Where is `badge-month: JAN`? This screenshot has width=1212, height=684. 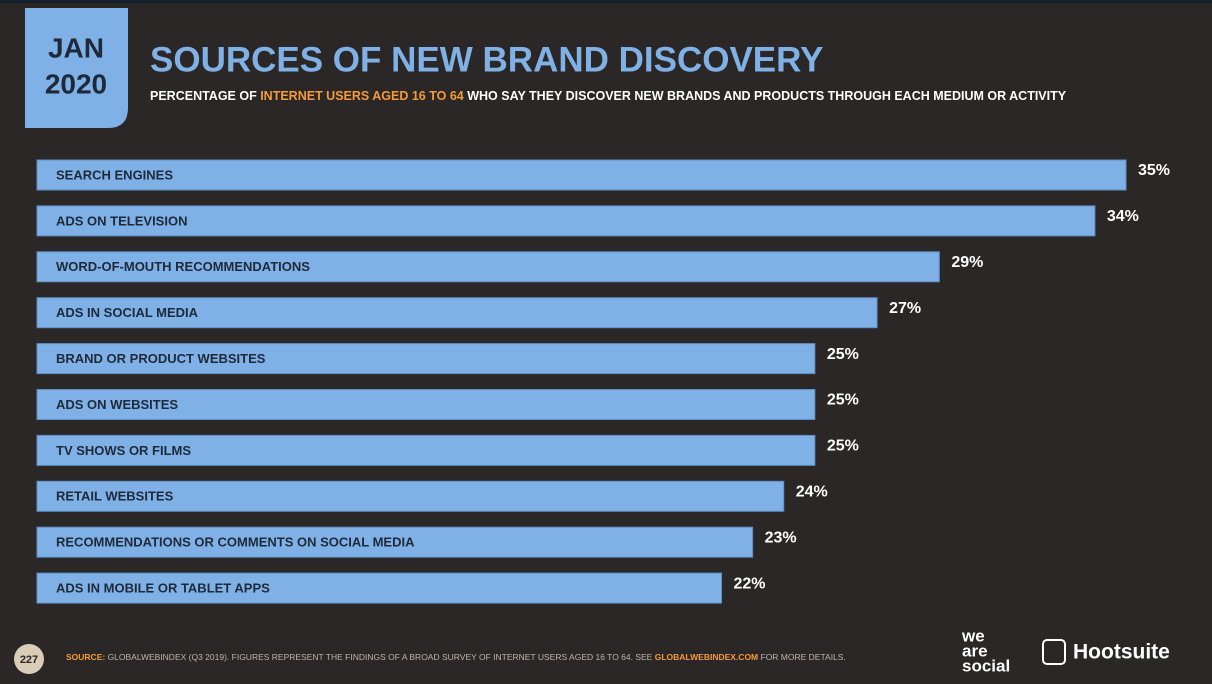
badge-month: JAN is located at coordinates (76, 47).